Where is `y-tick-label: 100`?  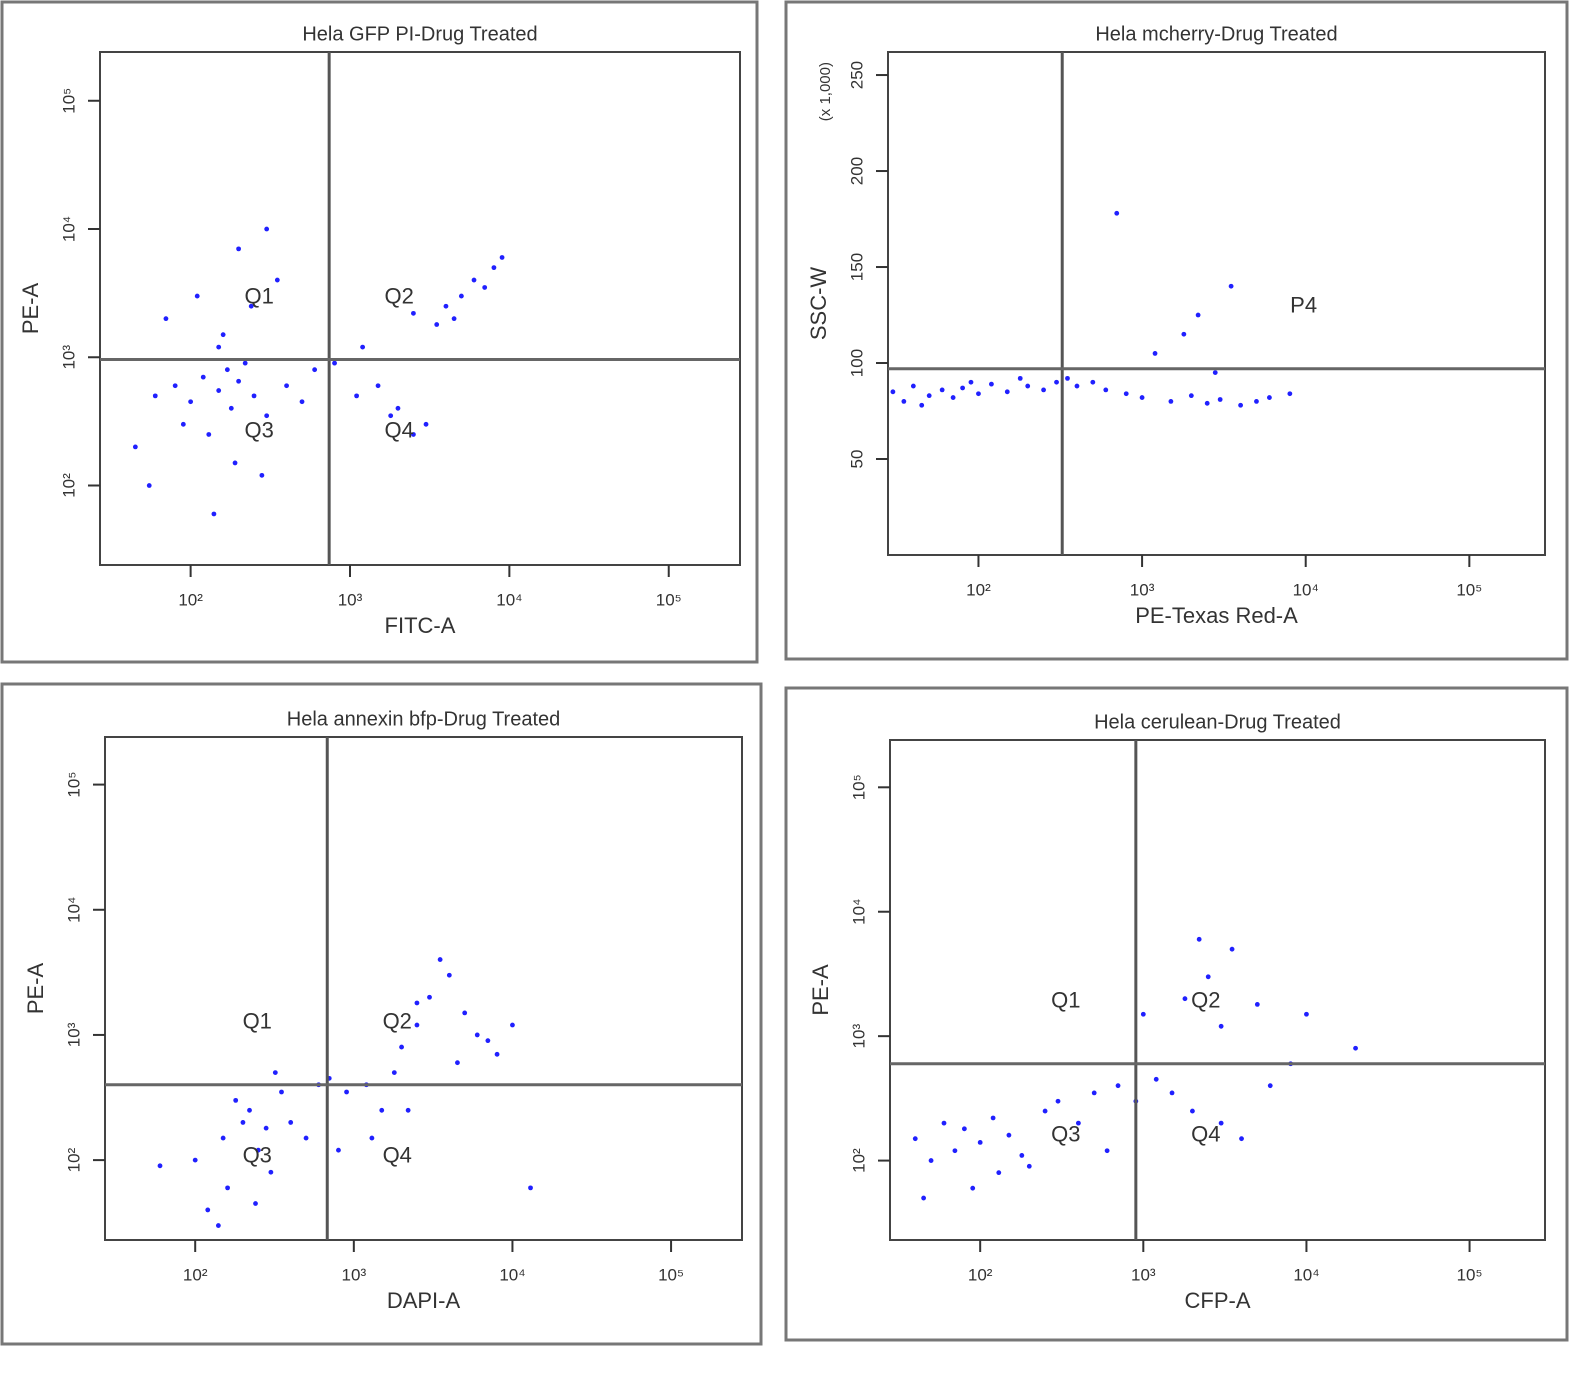 y-tick-label: 100 is located at coordinates (856, 363).